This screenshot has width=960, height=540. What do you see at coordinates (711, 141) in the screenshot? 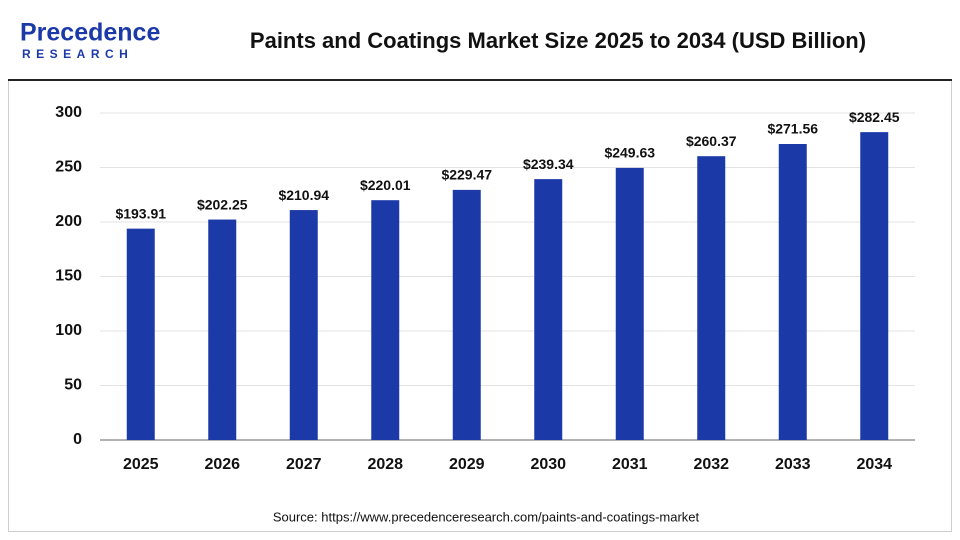
I see `value-label: $260.37` at bounding box center [711, 141].